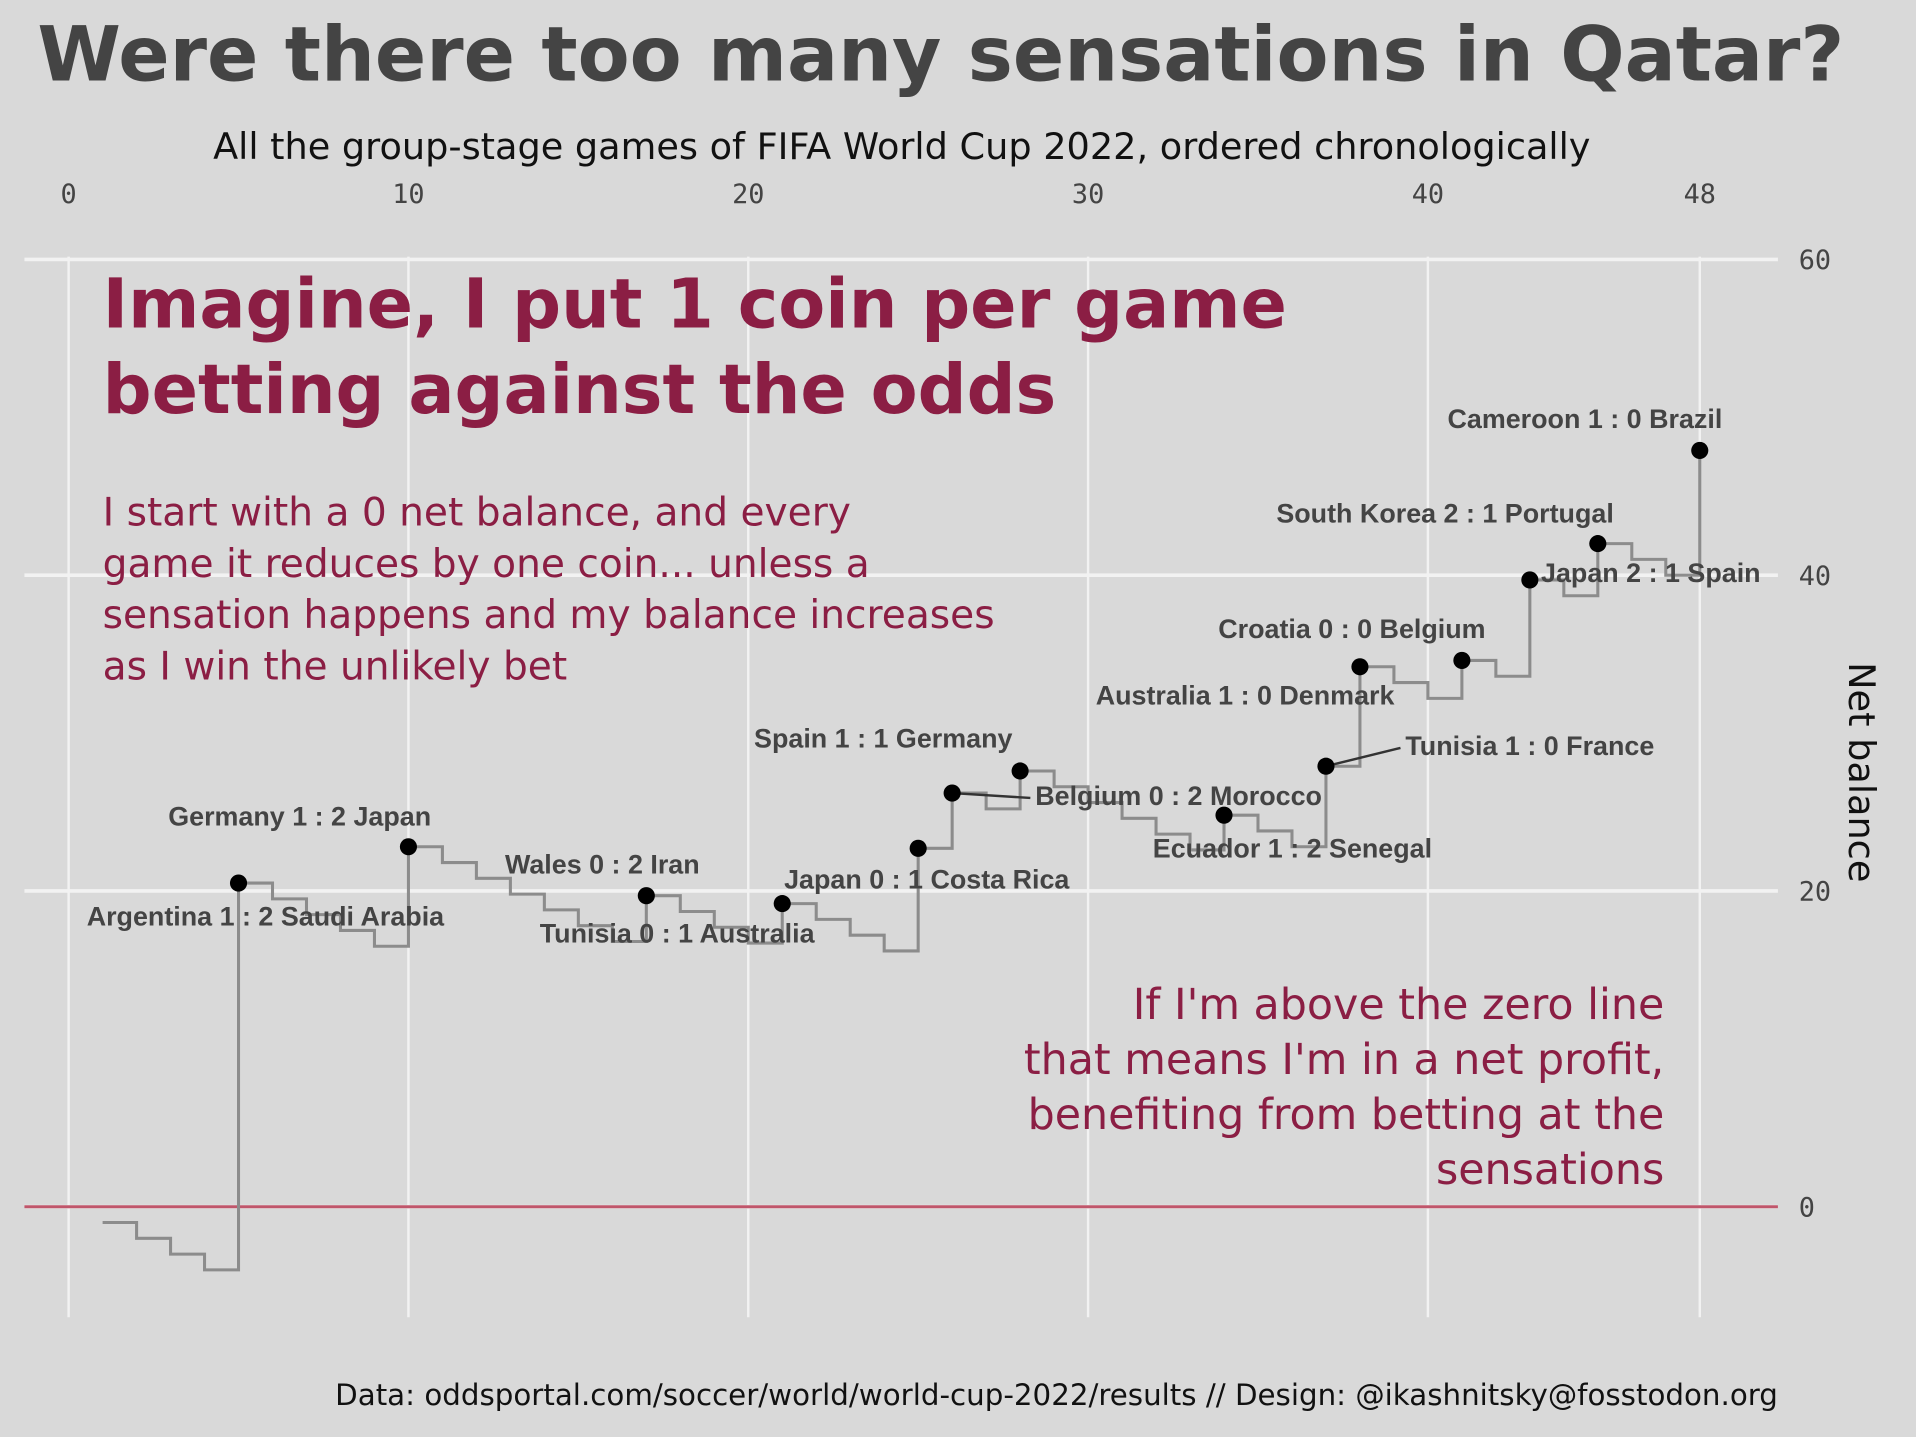  What do you see at coordinates (335, 666) in the screenshot?
I see `explanation: as I win the unlikely bet` at bounding box center [335, 666].